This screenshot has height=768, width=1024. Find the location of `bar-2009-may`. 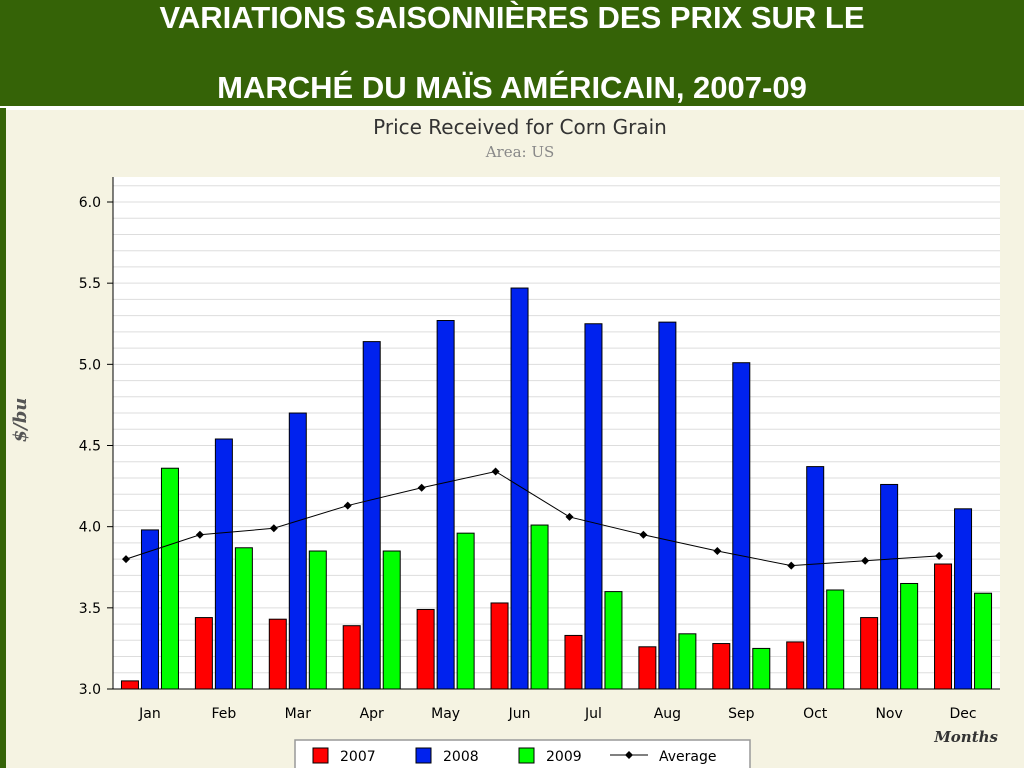

bar-2009-may is located at coordinates (465, 611).